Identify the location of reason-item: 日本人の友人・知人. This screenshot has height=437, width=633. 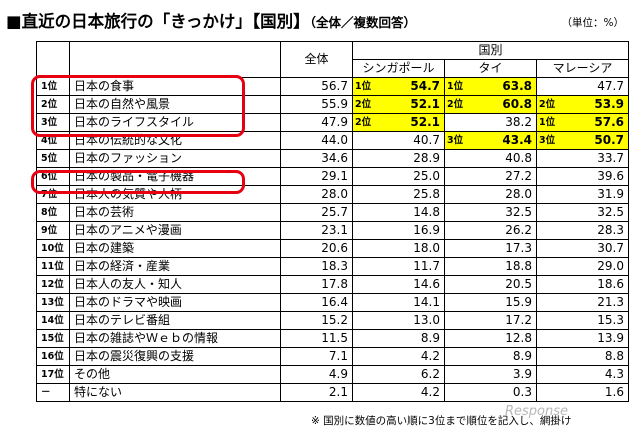
(175, 284).